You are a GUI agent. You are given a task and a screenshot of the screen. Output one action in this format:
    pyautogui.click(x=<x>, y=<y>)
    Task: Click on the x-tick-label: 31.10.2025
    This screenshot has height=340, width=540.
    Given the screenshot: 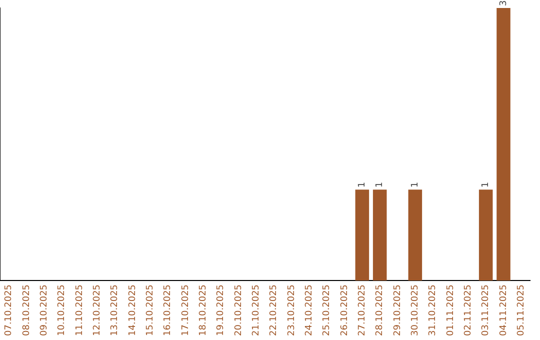 What is the action you would take?
    pyautogui.click(x=433, y=310)
    